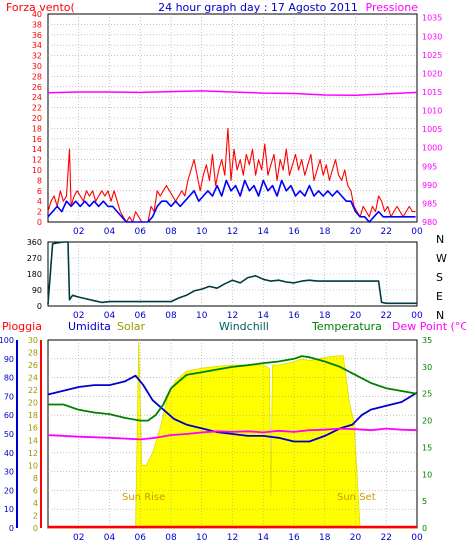  Describe the element at coordinates (392, 7) in the screenshot. I see `pressure-axis-label: Pressione` at that location.